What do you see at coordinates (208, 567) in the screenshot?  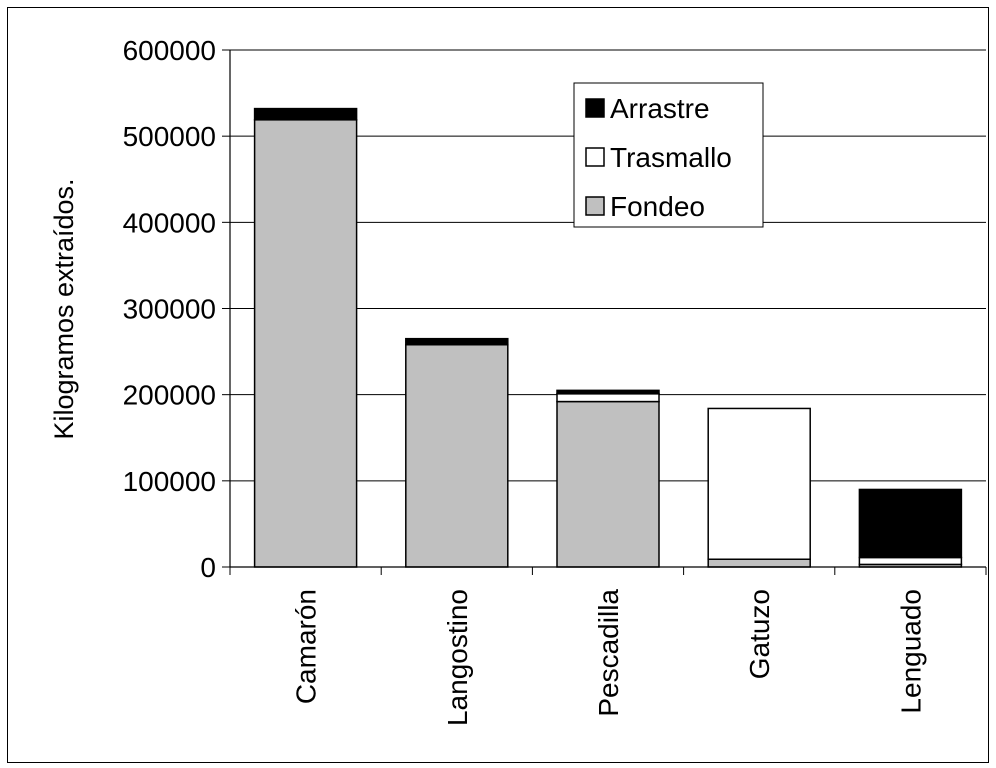 I see `y-tick-label: 0` at bounding box center [208, 567].